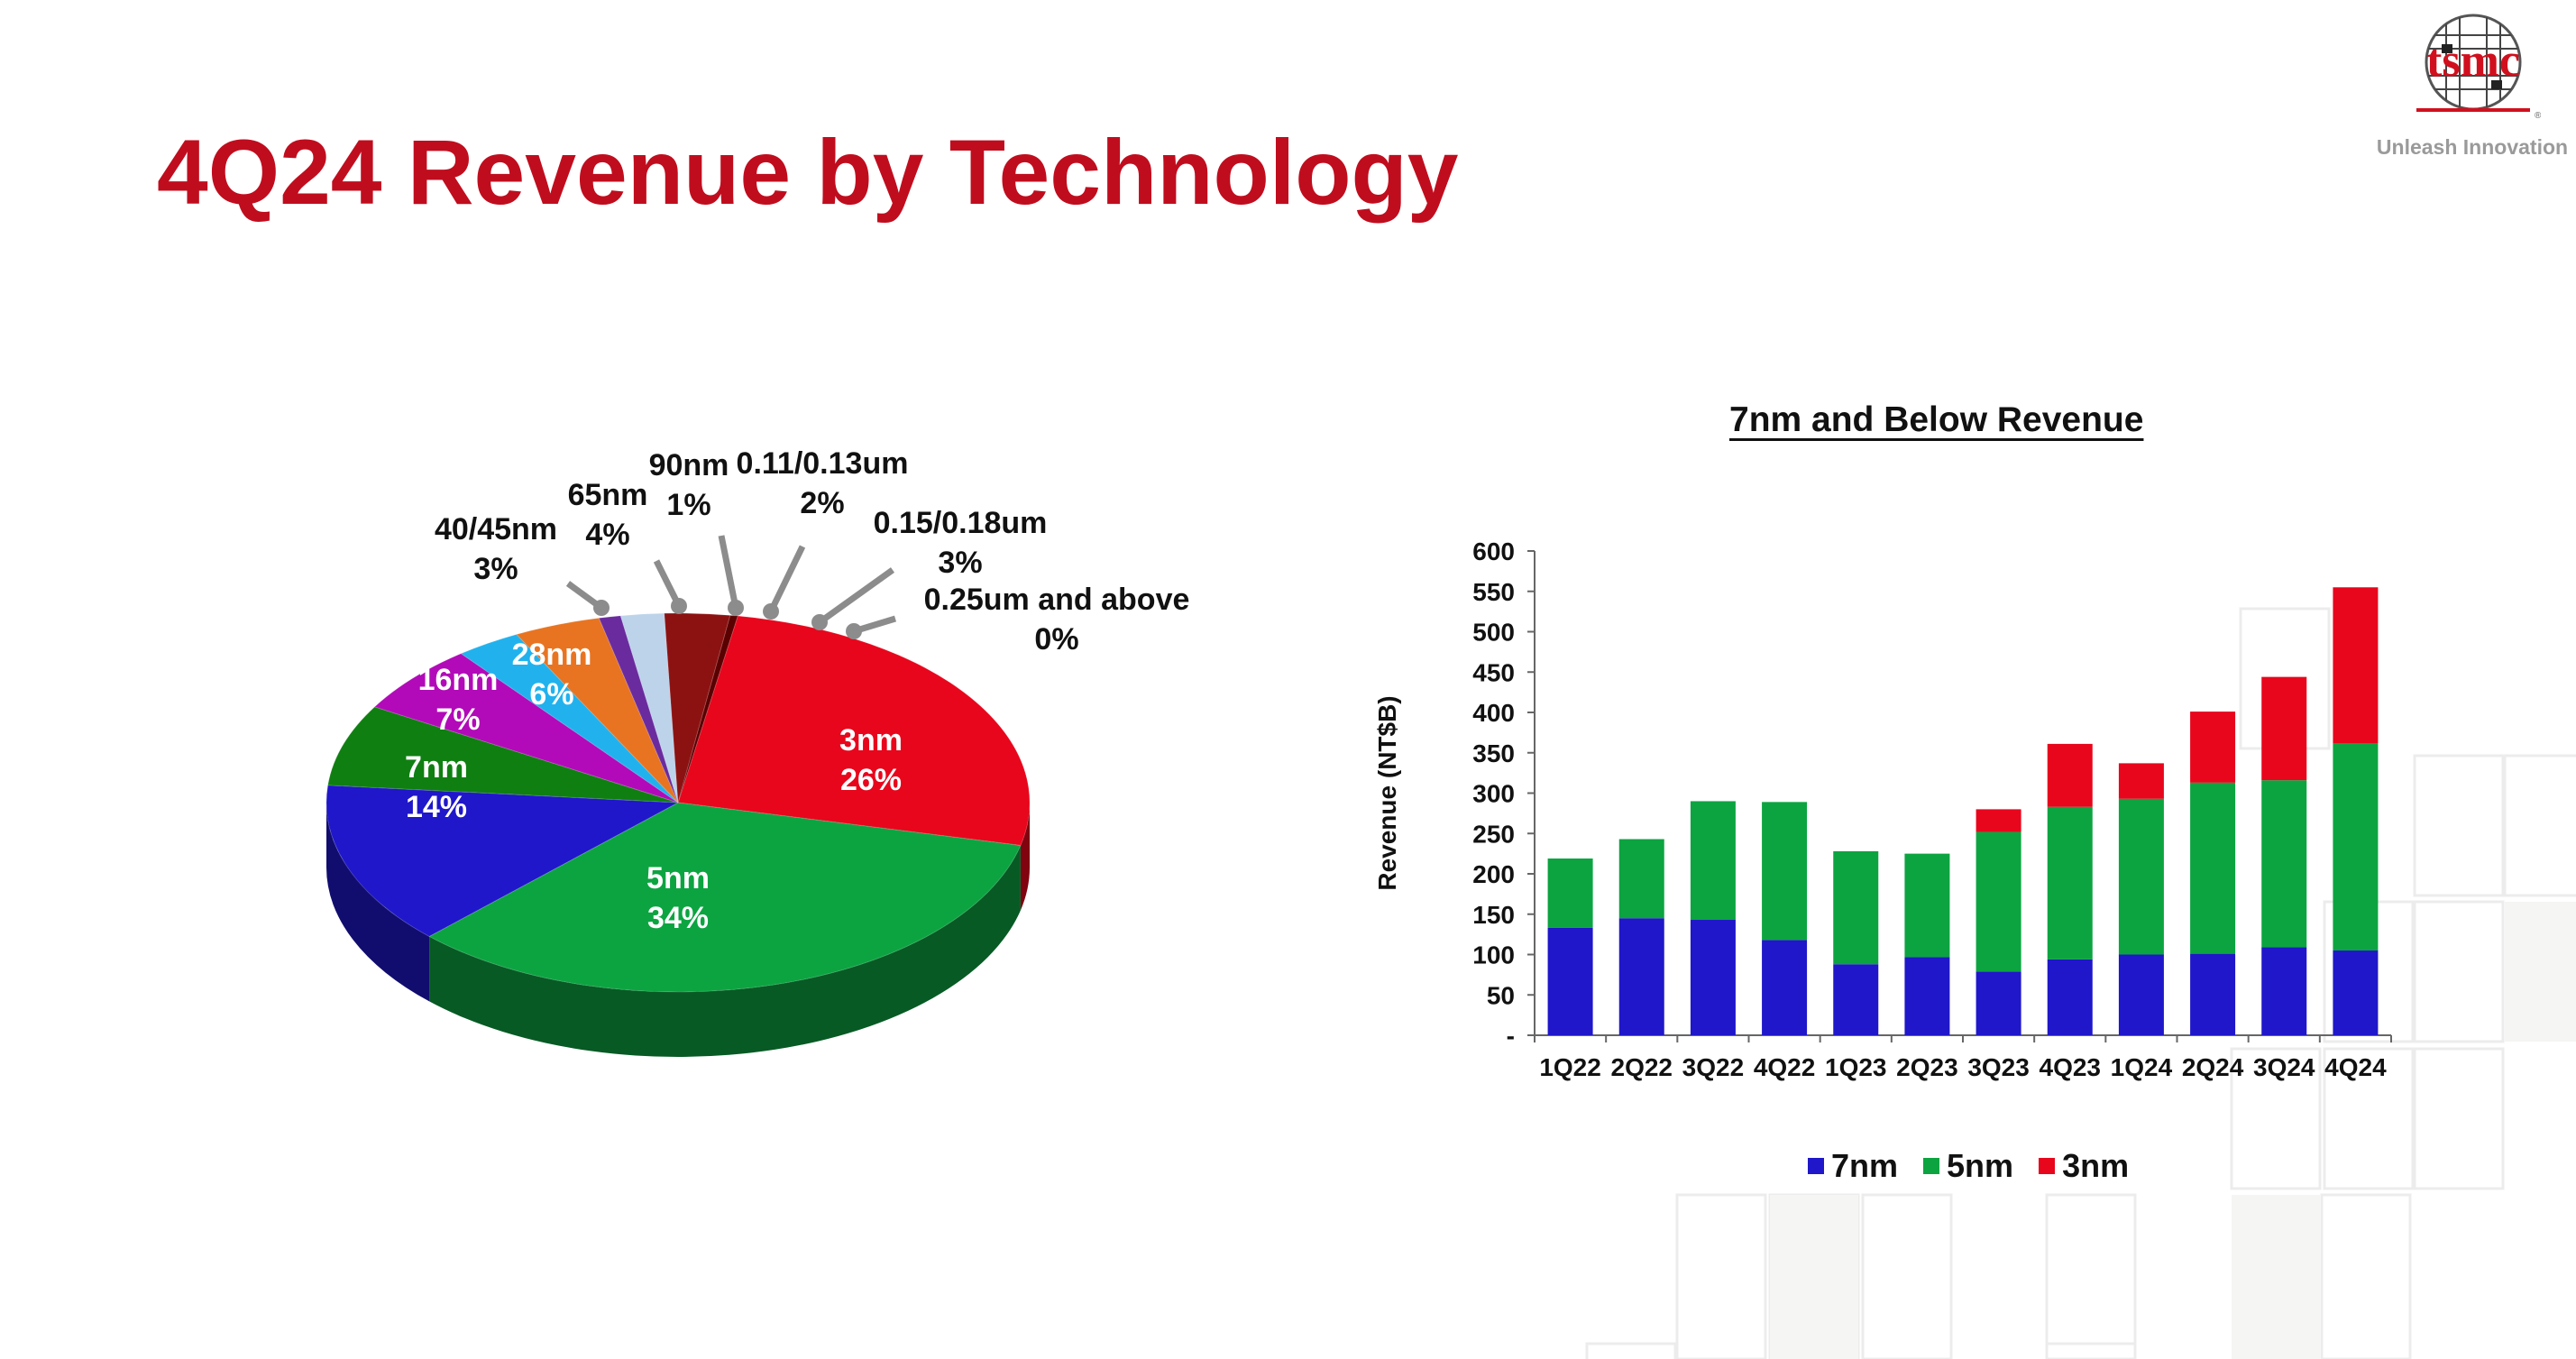 The height and width of the screenshot is (1359, 2576). I want to click on pie-top, so click(678, 802).